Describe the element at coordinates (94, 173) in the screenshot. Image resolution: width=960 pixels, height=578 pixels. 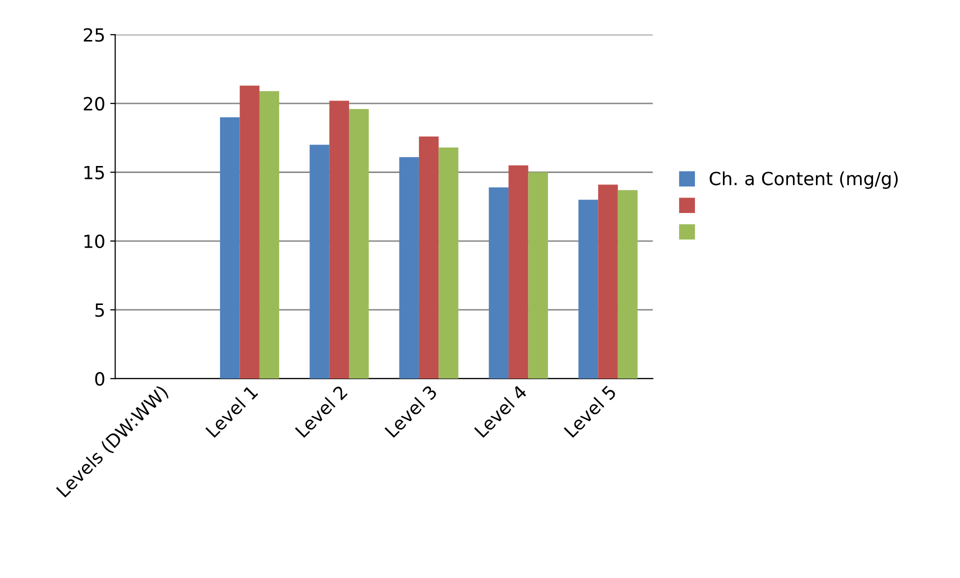
I see `y-tick-label: 15` at that location.